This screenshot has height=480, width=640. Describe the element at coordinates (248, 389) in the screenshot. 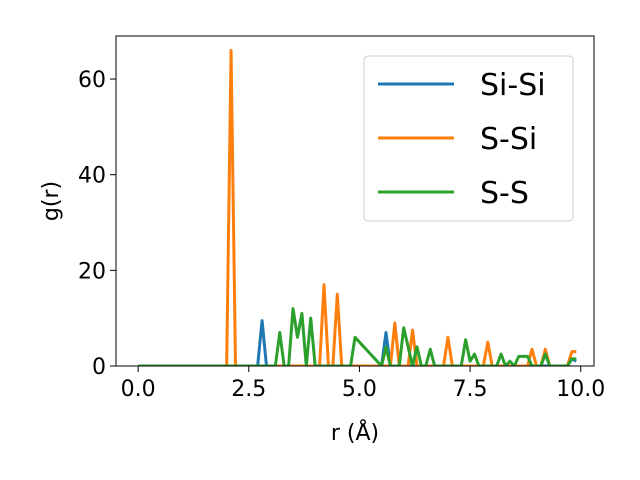

I see `x-tick-label: 2.5` at that location.